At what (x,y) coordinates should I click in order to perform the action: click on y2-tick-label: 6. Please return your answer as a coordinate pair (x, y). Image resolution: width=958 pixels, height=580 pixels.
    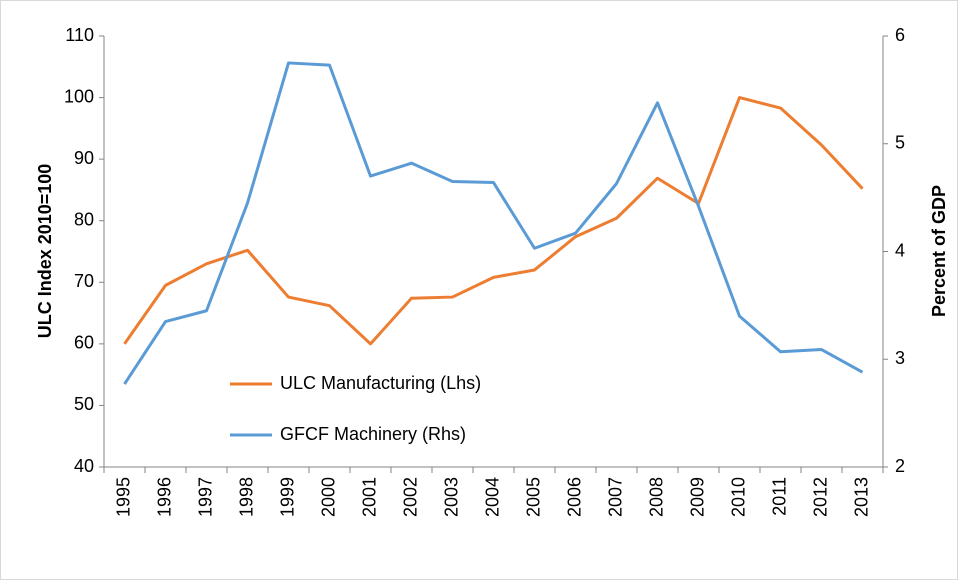
    Looking at the image, I should click on (900, 35).